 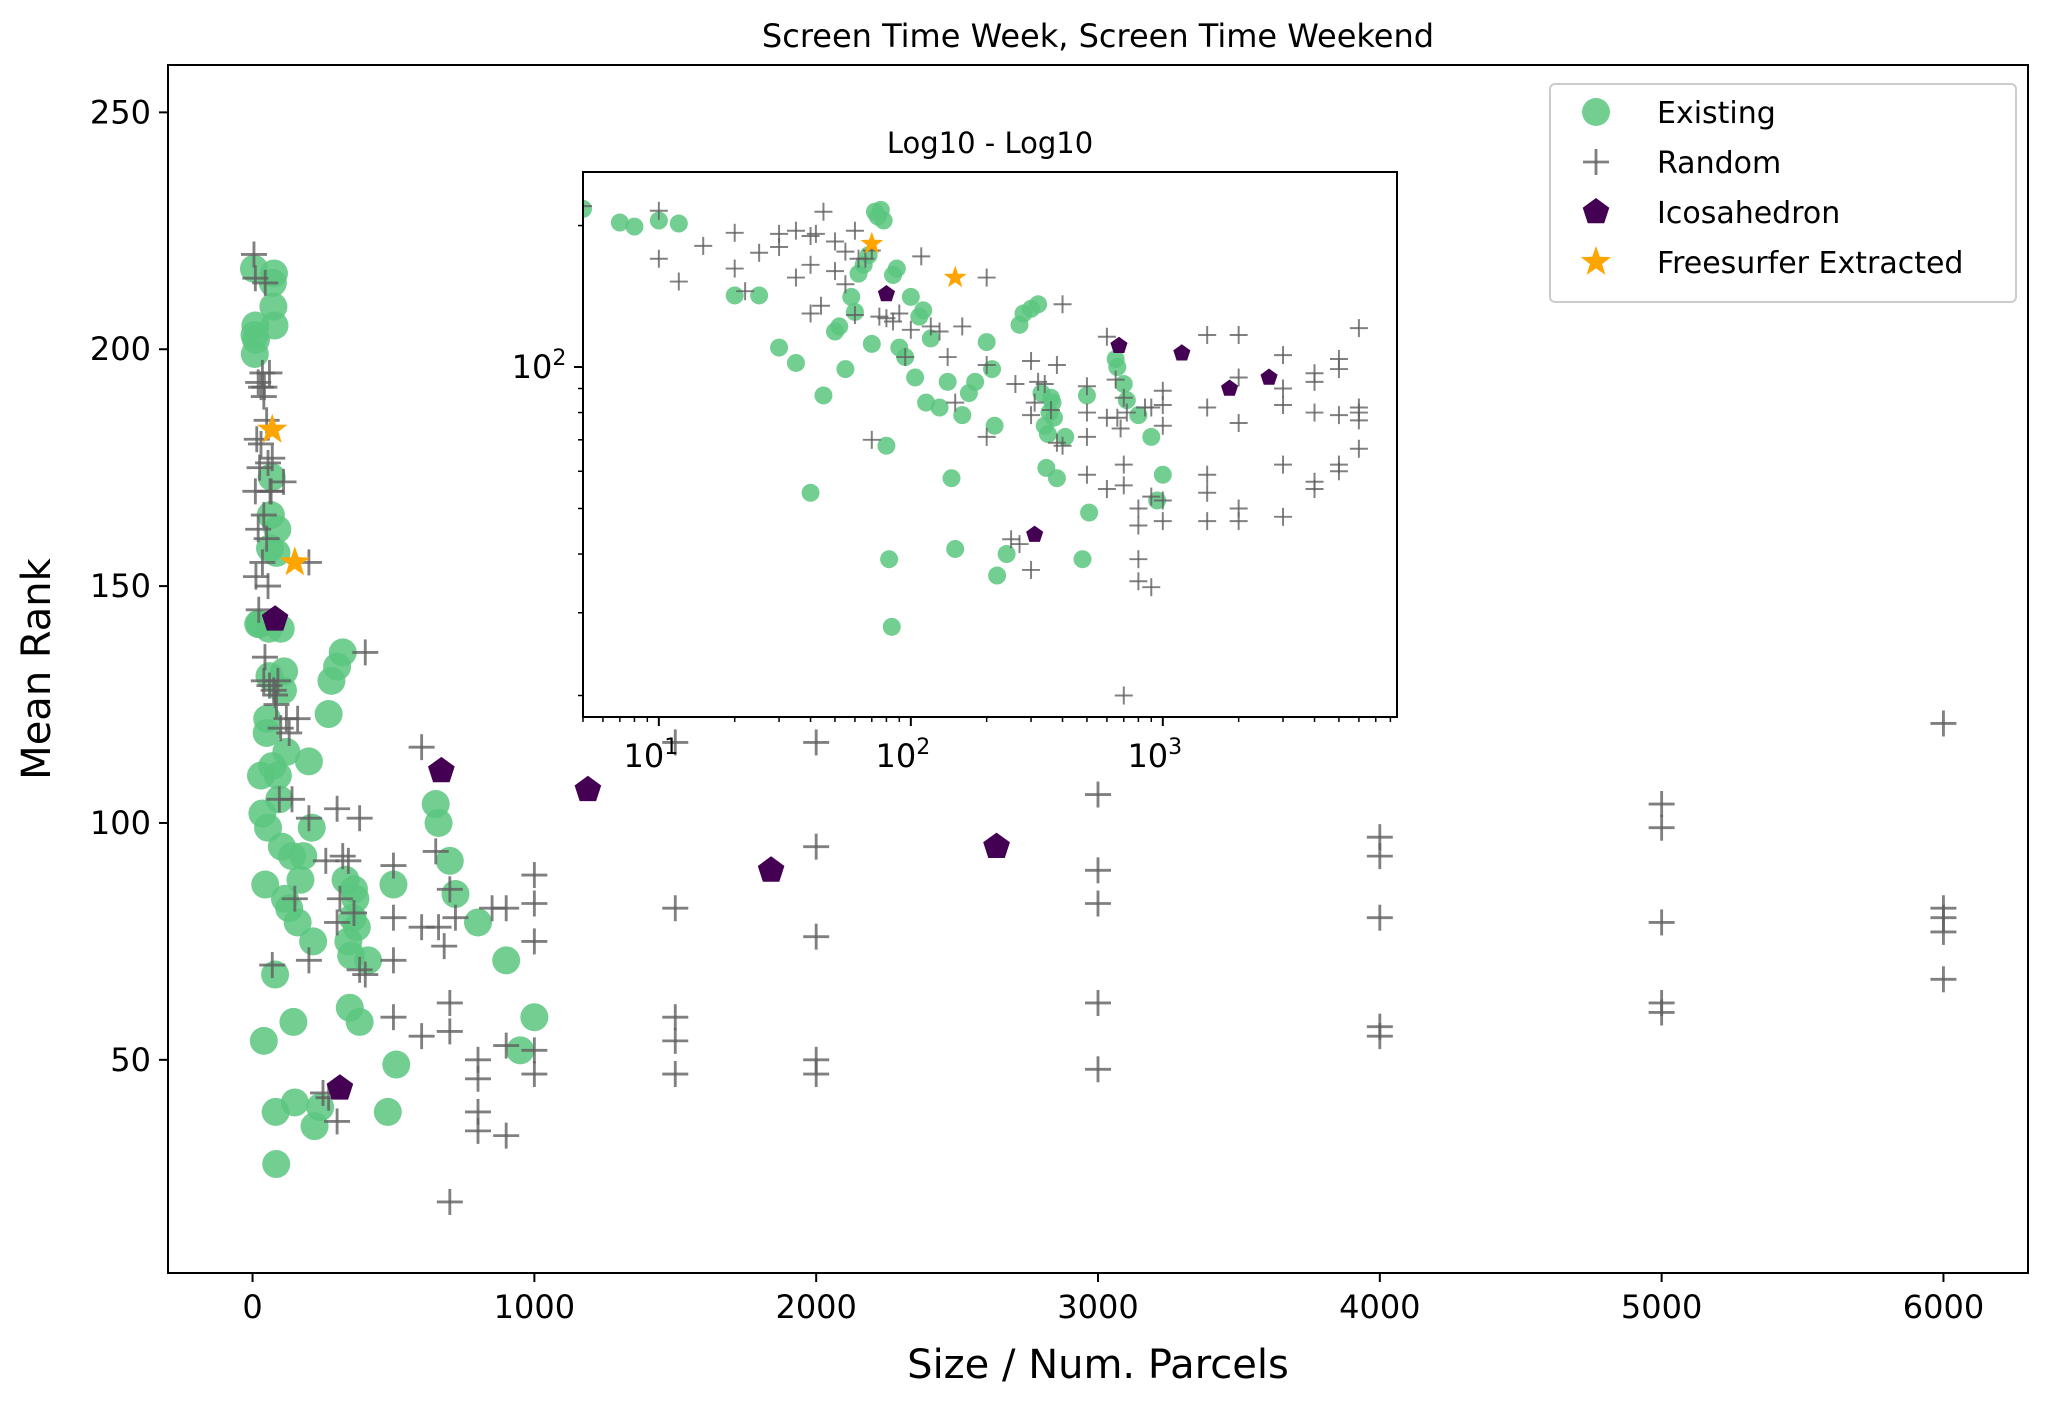 I want to click on legend-item-existing: Existing, so click(x=1679, y=113).